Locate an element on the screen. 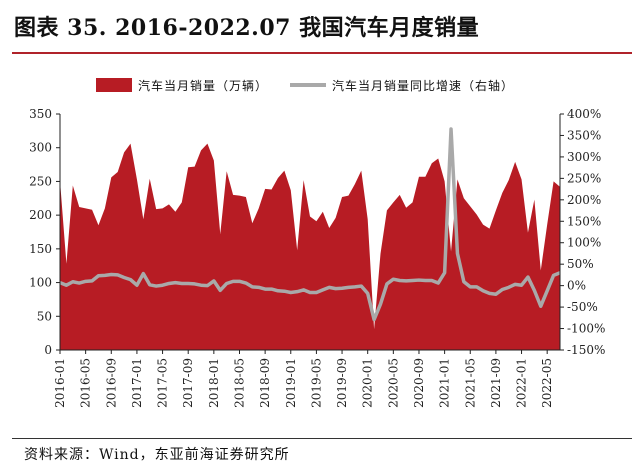 Image resolution: width=640 pixels, height=474 pixels. source-text: Wind，东亚前海证券研究所 is located at coordinates (194, 455).